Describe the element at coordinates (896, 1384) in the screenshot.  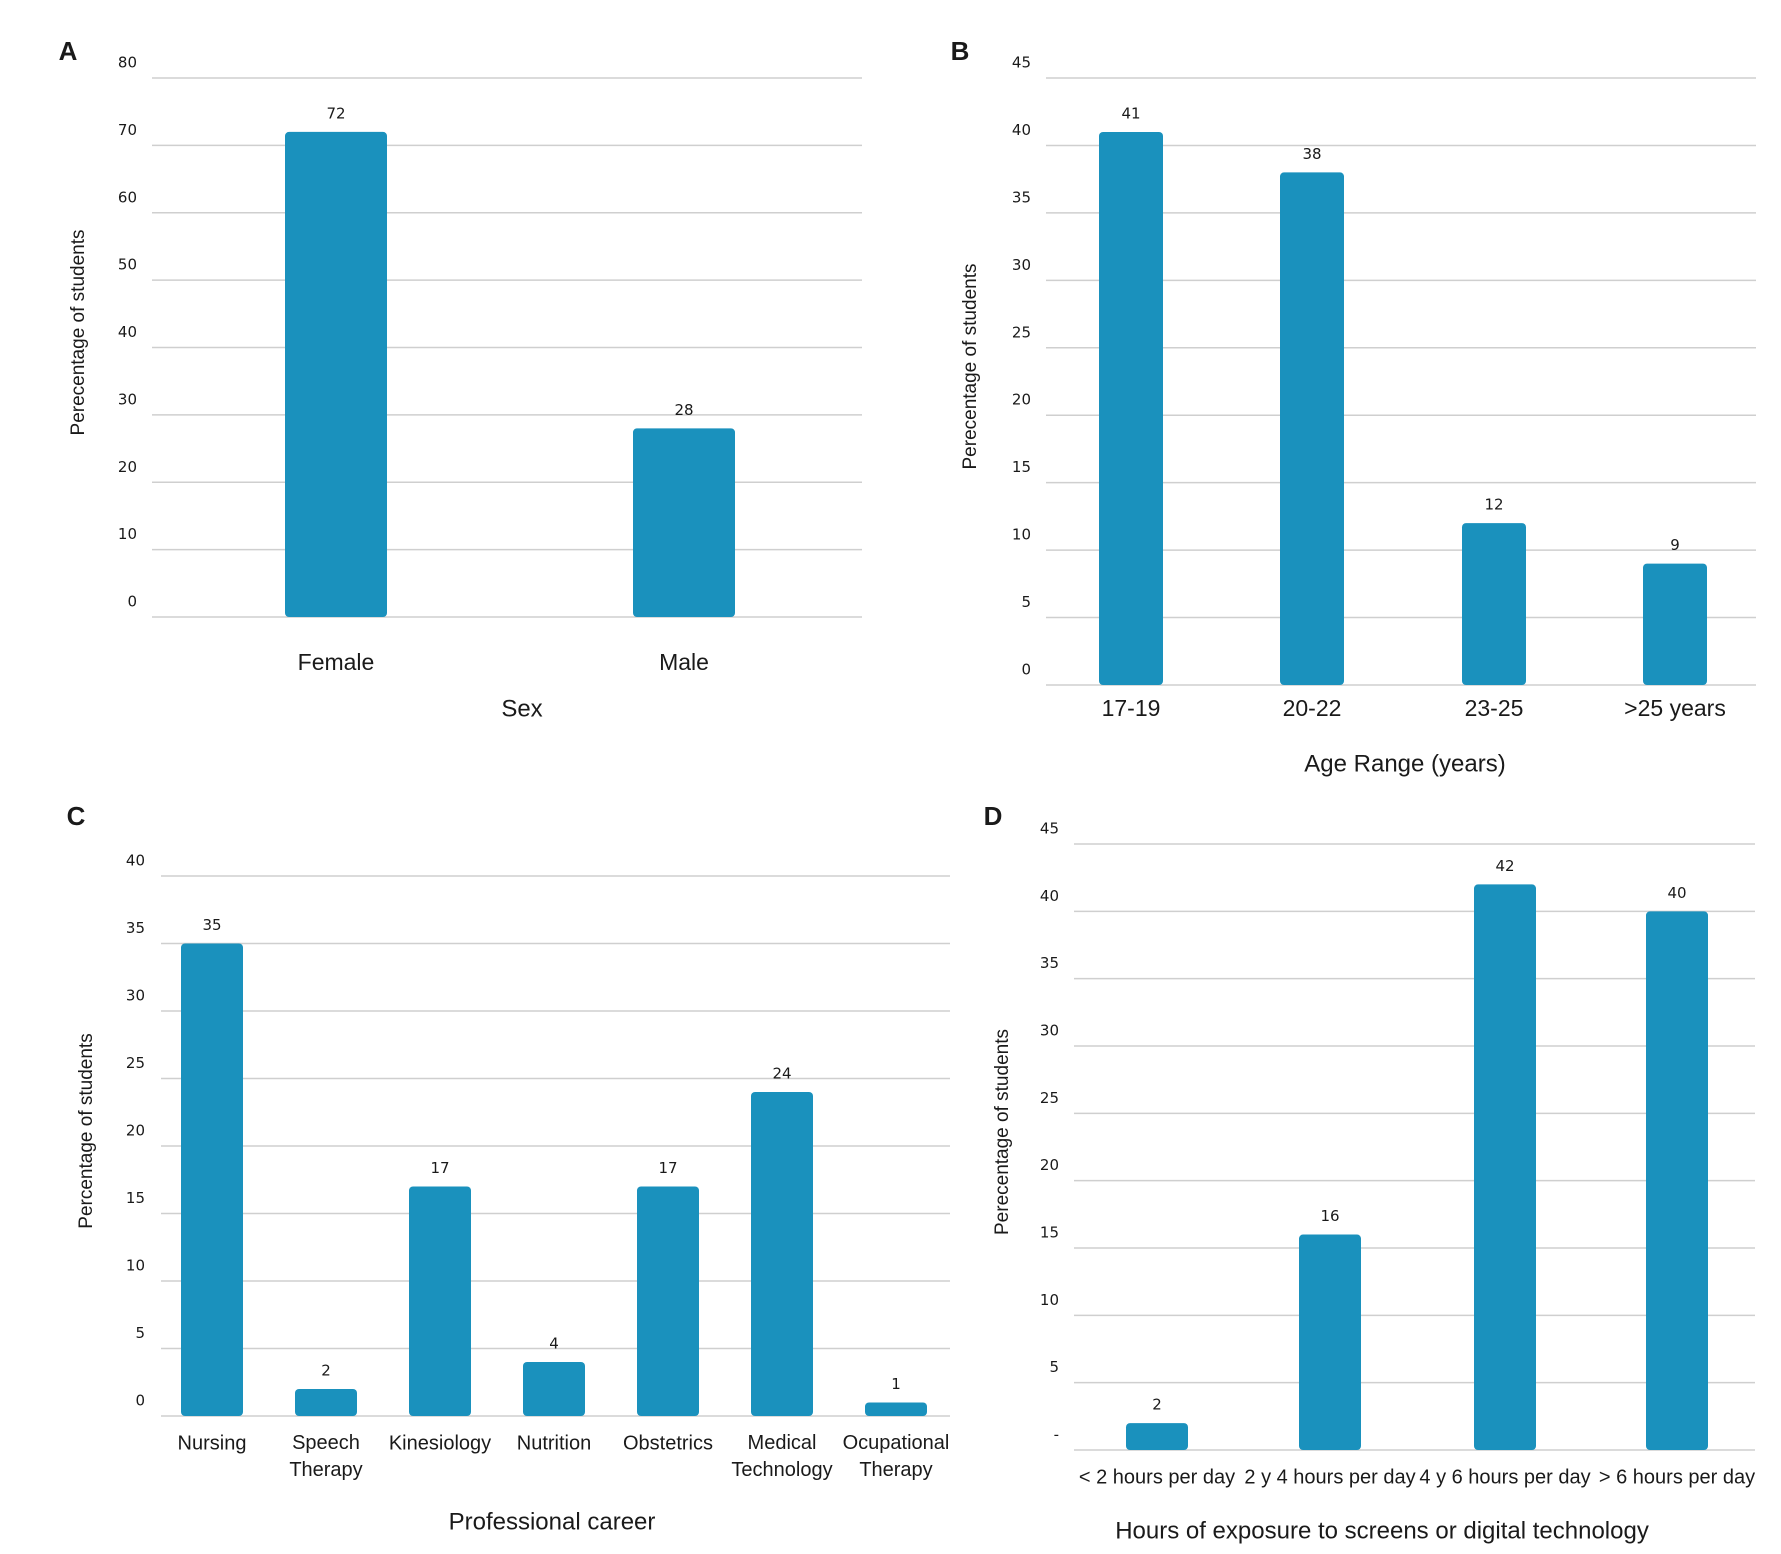
I see `data-label: 1` at that location.